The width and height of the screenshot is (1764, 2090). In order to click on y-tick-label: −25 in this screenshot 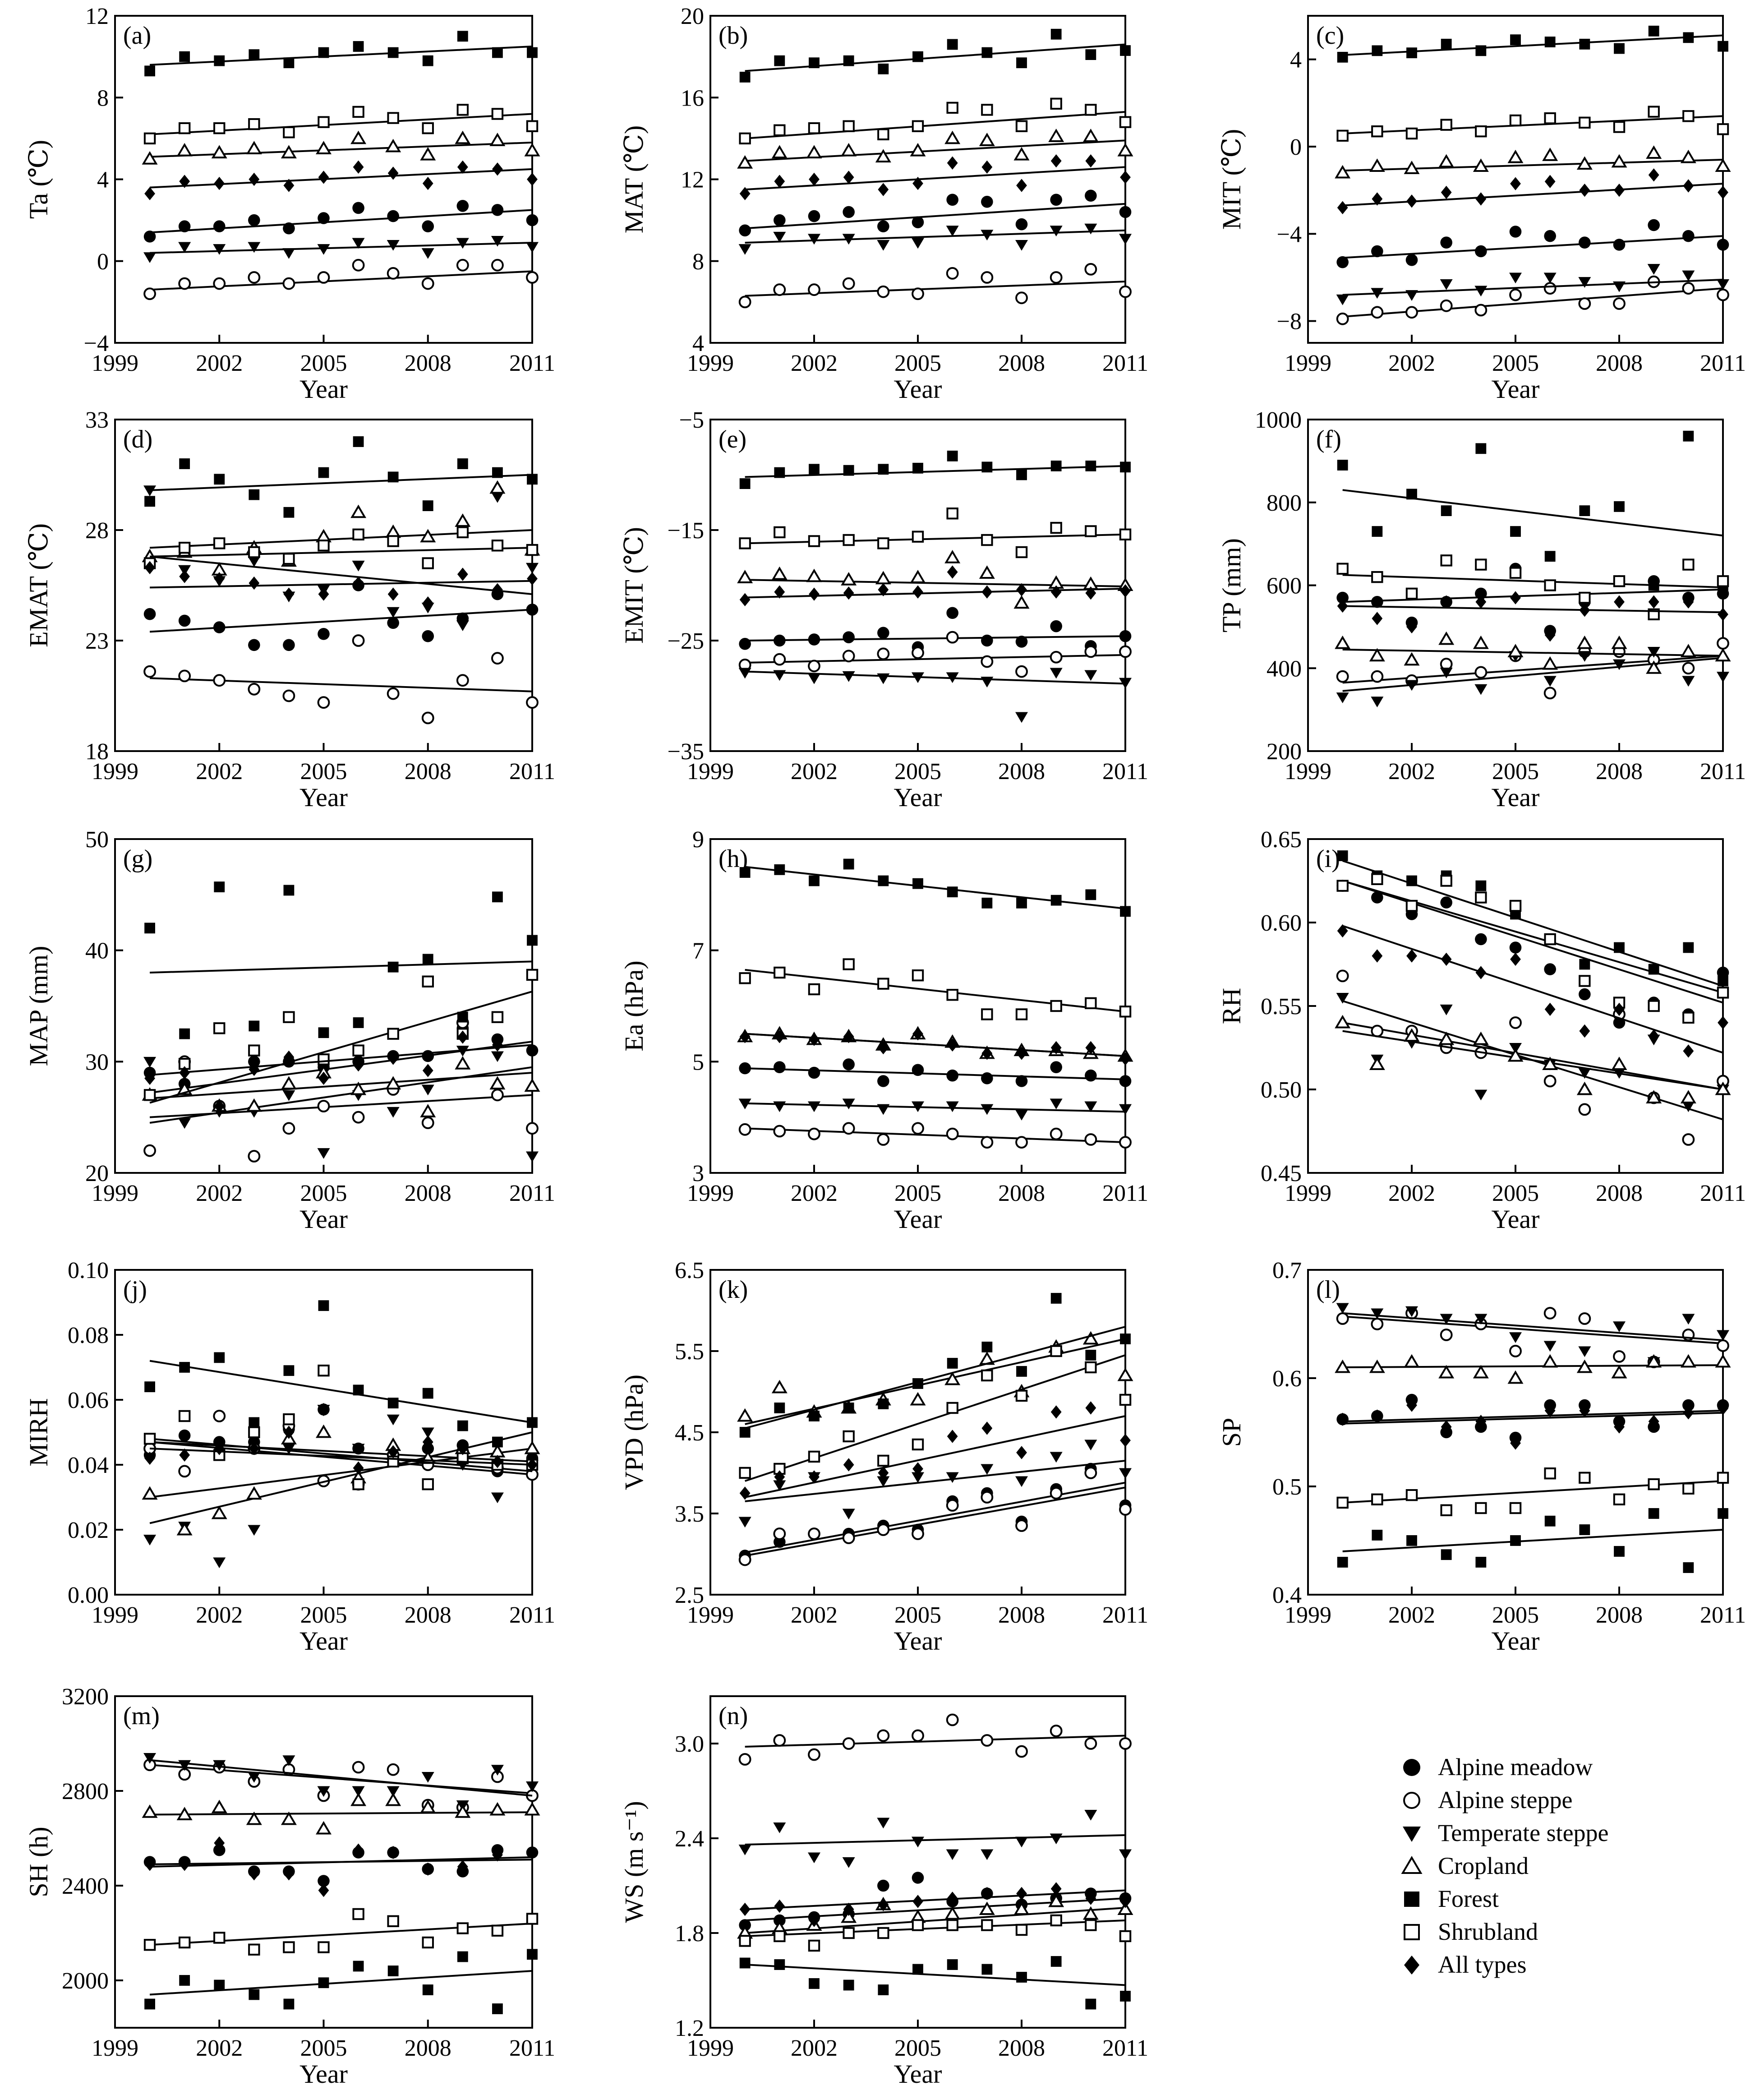, I will do `click(686, 641)`.